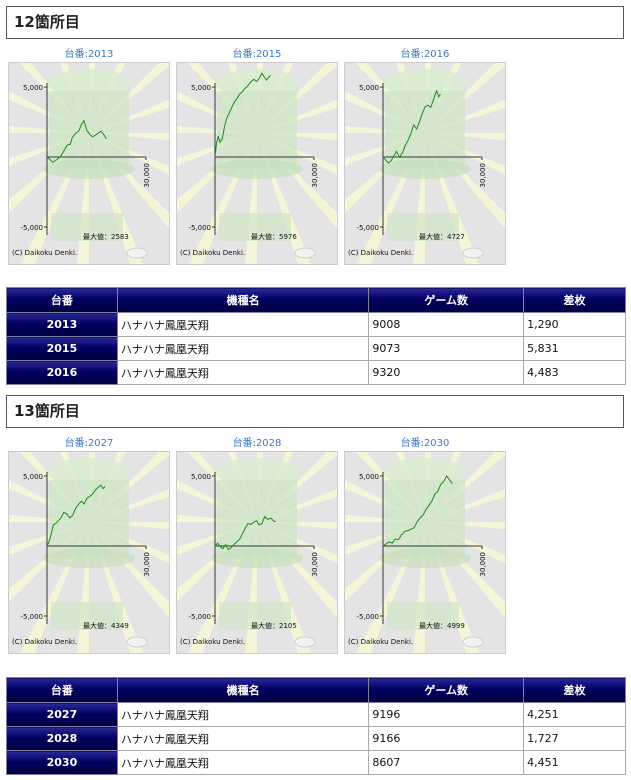  Describe the element at coordinates (574, 372) in the screenshot. I see `coin-diff: 4,483` at that location.